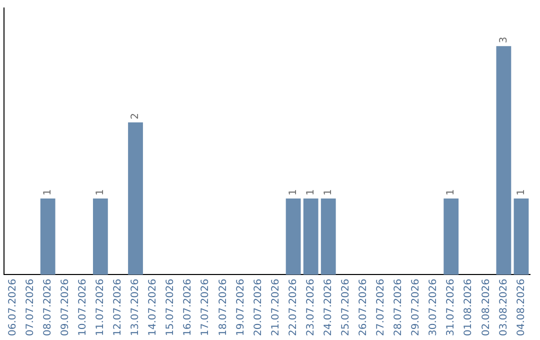  I want to click on x-tick-label: 23.07.2026, so click(310, 307).